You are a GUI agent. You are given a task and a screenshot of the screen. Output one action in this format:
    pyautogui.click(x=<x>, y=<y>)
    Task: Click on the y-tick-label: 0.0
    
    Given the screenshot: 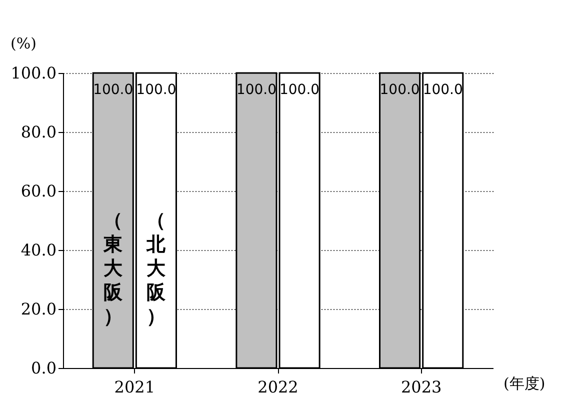 What is the action you would take?
    pyautogui.click(x=43, y=368)
    